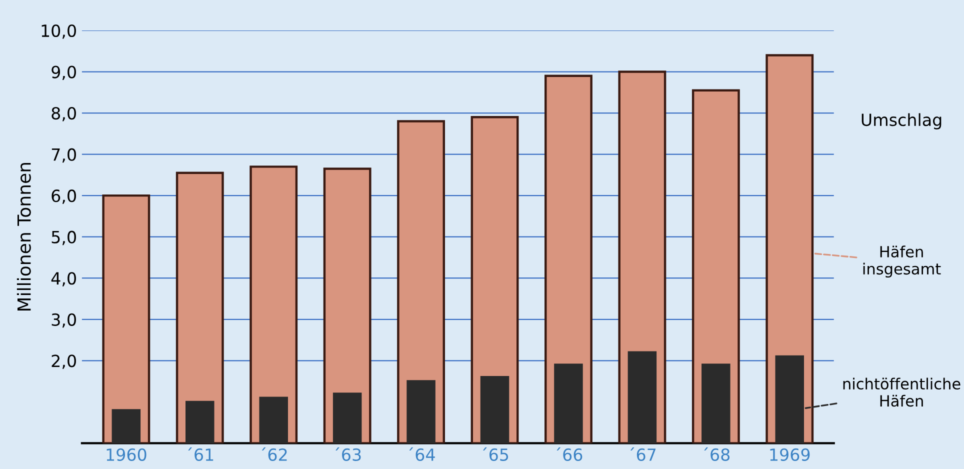 This screenshot has width=964, height=469. What do you see at coordinates (64, 320) in the screenshot?
I see `y-tick-label: 3,0` at bounding box center [64, 320].